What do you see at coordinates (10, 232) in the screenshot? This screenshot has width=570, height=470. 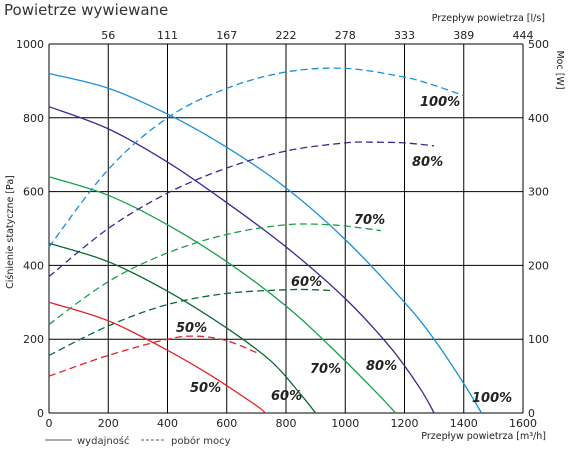 I see `y-axis-label: Ciśnienie statyczne [Pa]` at bounding box center [10, 232].